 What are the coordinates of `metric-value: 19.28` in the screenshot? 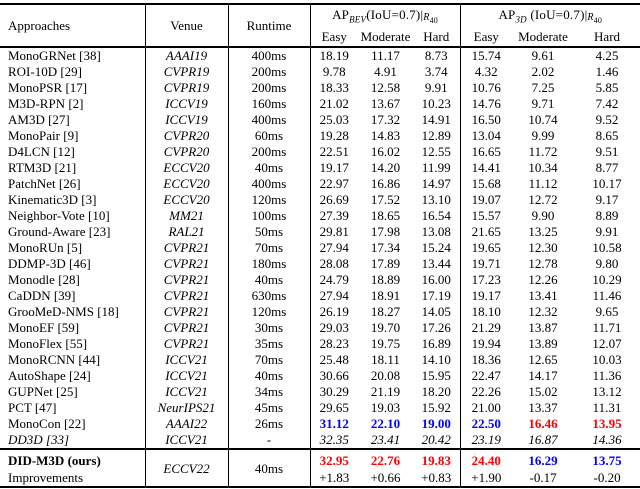 It's located at (334, 135).